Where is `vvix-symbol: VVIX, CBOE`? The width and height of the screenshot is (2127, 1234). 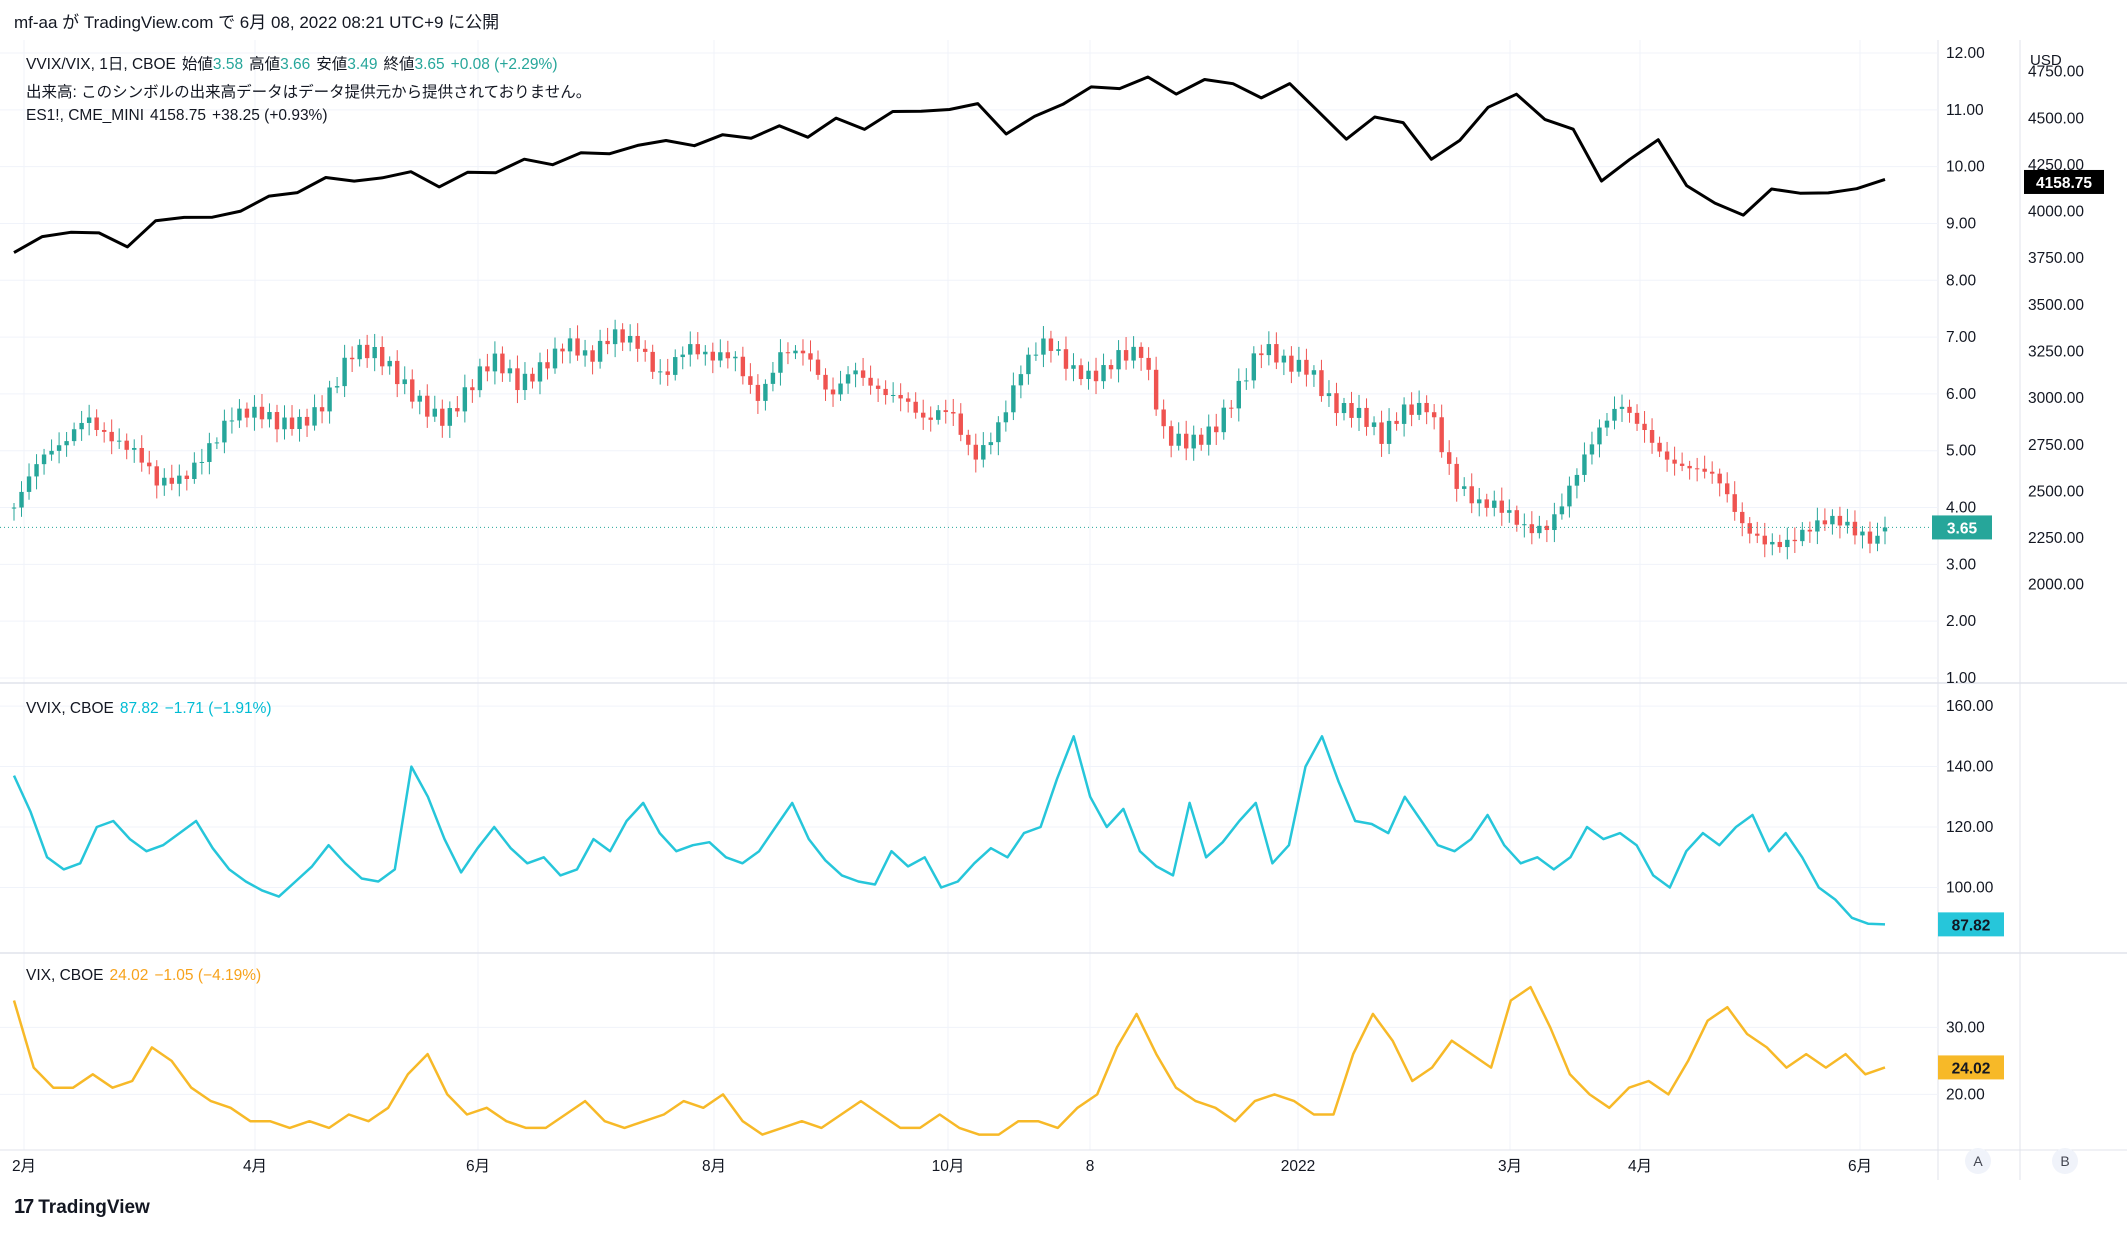 vvix-symbol: VVIX, CBOE is located at coordinates (70, 708).